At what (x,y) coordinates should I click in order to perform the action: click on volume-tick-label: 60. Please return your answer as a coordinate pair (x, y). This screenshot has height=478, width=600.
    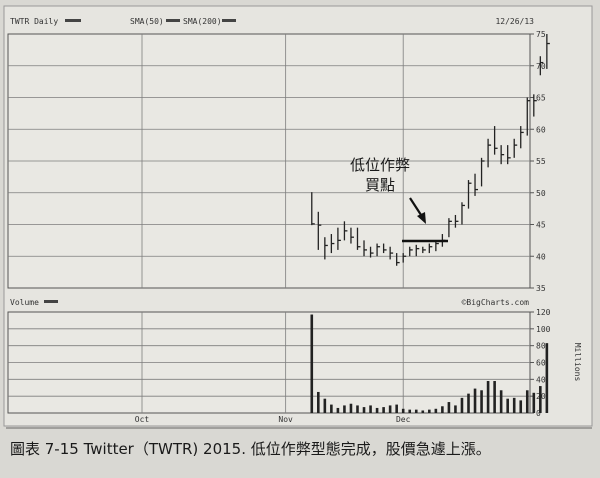
    Looking at the image, I should click on (541, 363).